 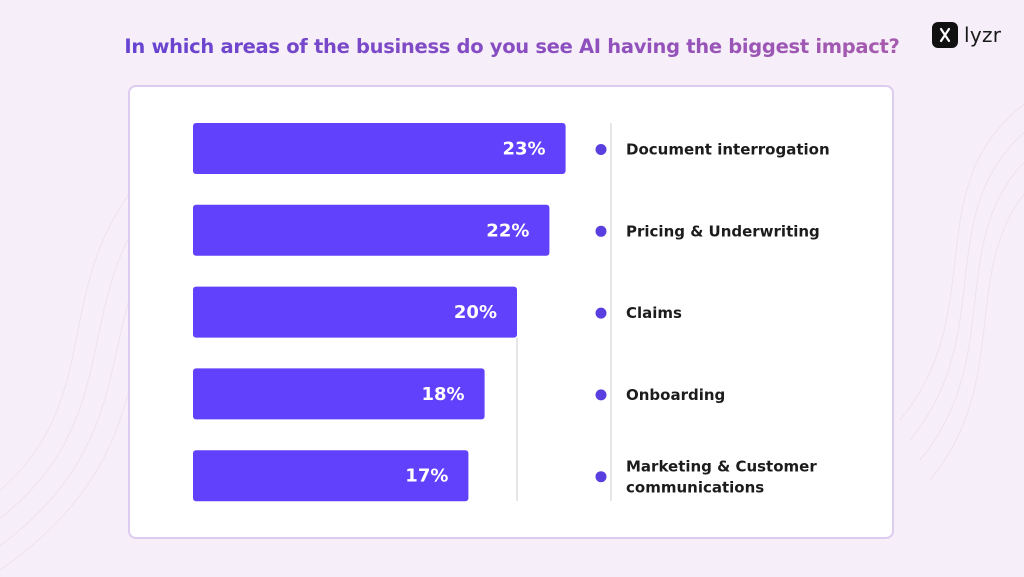 I want to click on category-label: Claims, so click(x=654, y=313).